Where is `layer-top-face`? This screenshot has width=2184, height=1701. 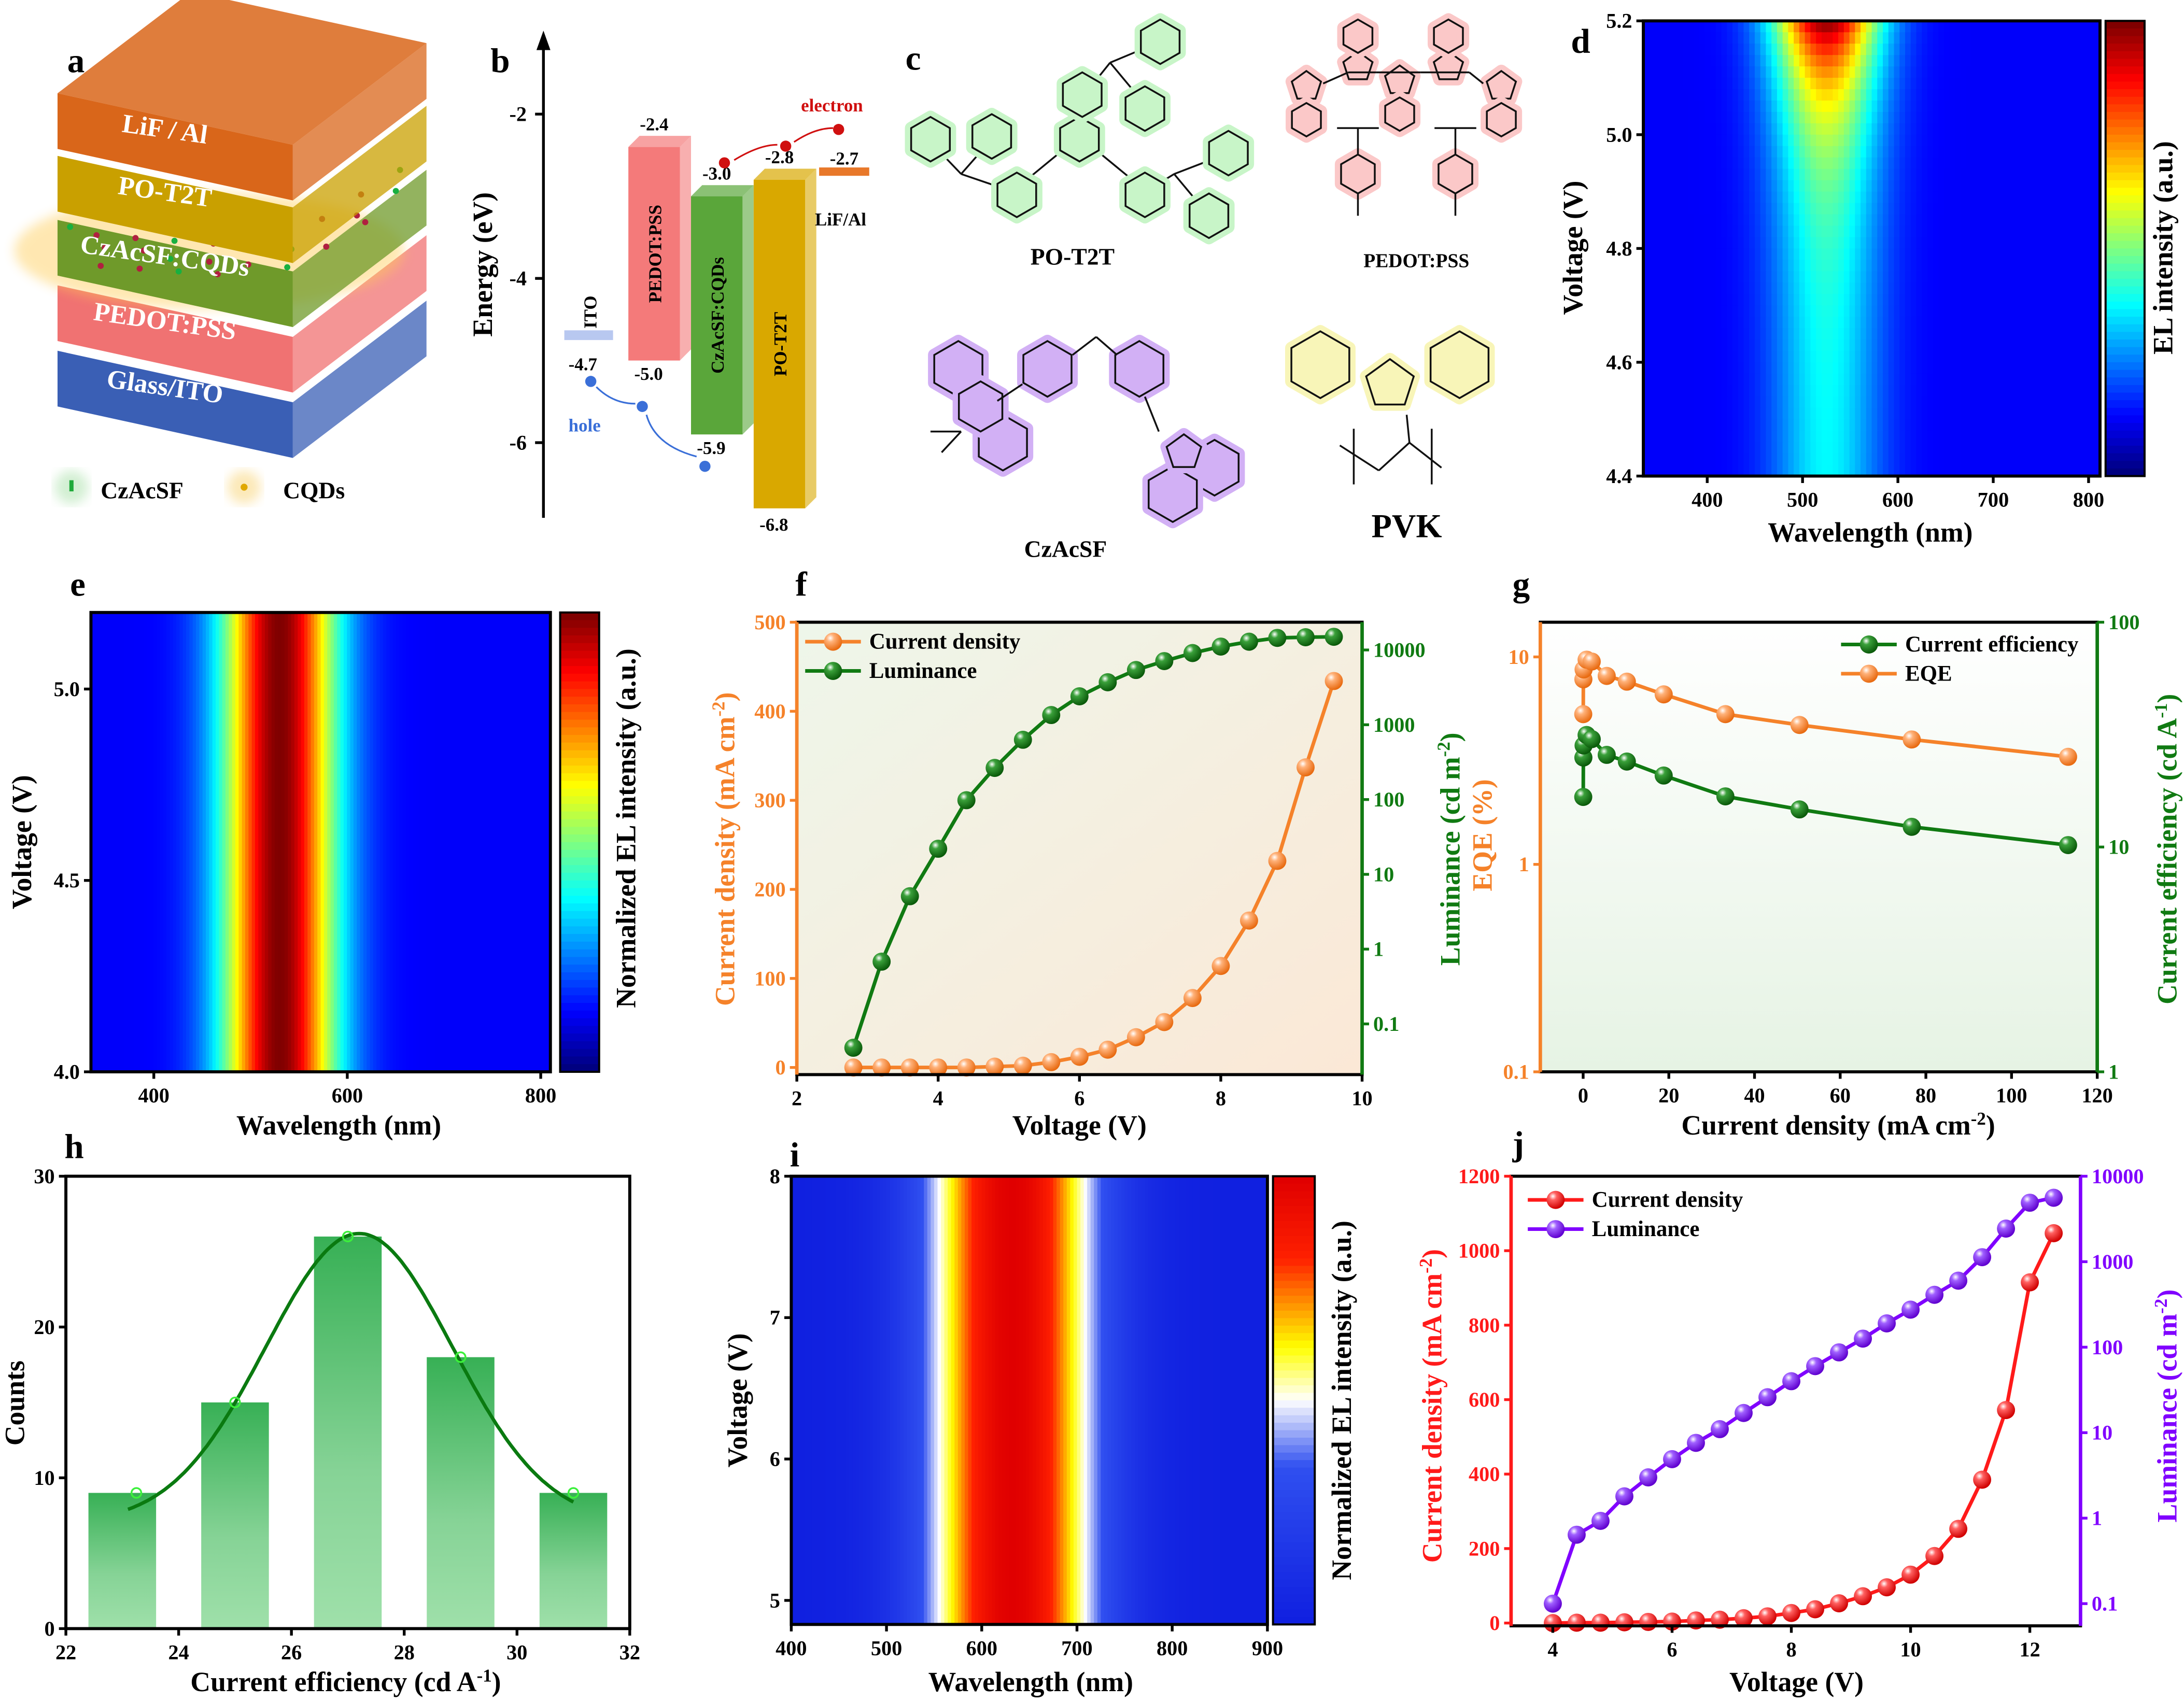 layer-top-face is located at coordinates (242, 72).